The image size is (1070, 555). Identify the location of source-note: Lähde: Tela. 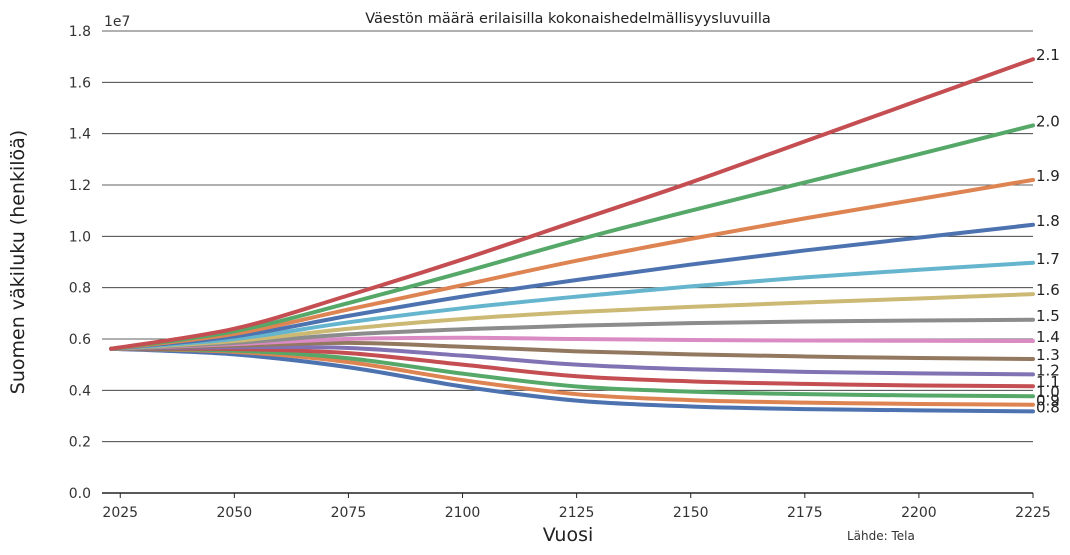
(881, 536).